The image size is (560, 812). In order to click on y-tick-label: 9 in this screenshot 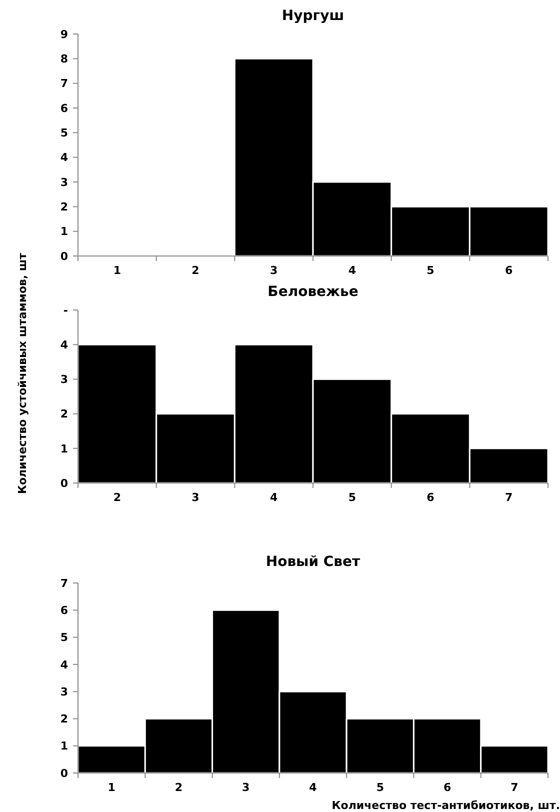, I will do `click(64, 34)`.